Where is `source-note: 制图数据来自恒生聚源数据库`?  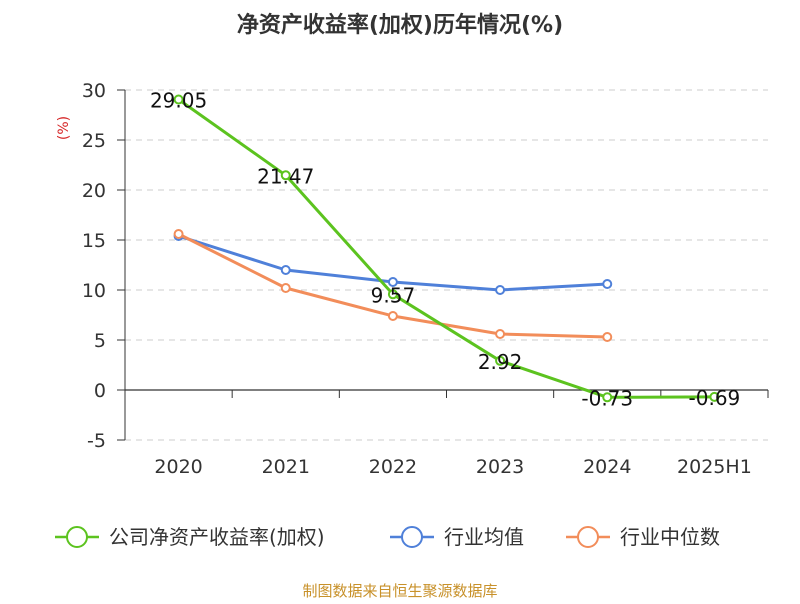 source-note: 制图数据来自恒生聚源数据库 is located at coordinates (399, 591).